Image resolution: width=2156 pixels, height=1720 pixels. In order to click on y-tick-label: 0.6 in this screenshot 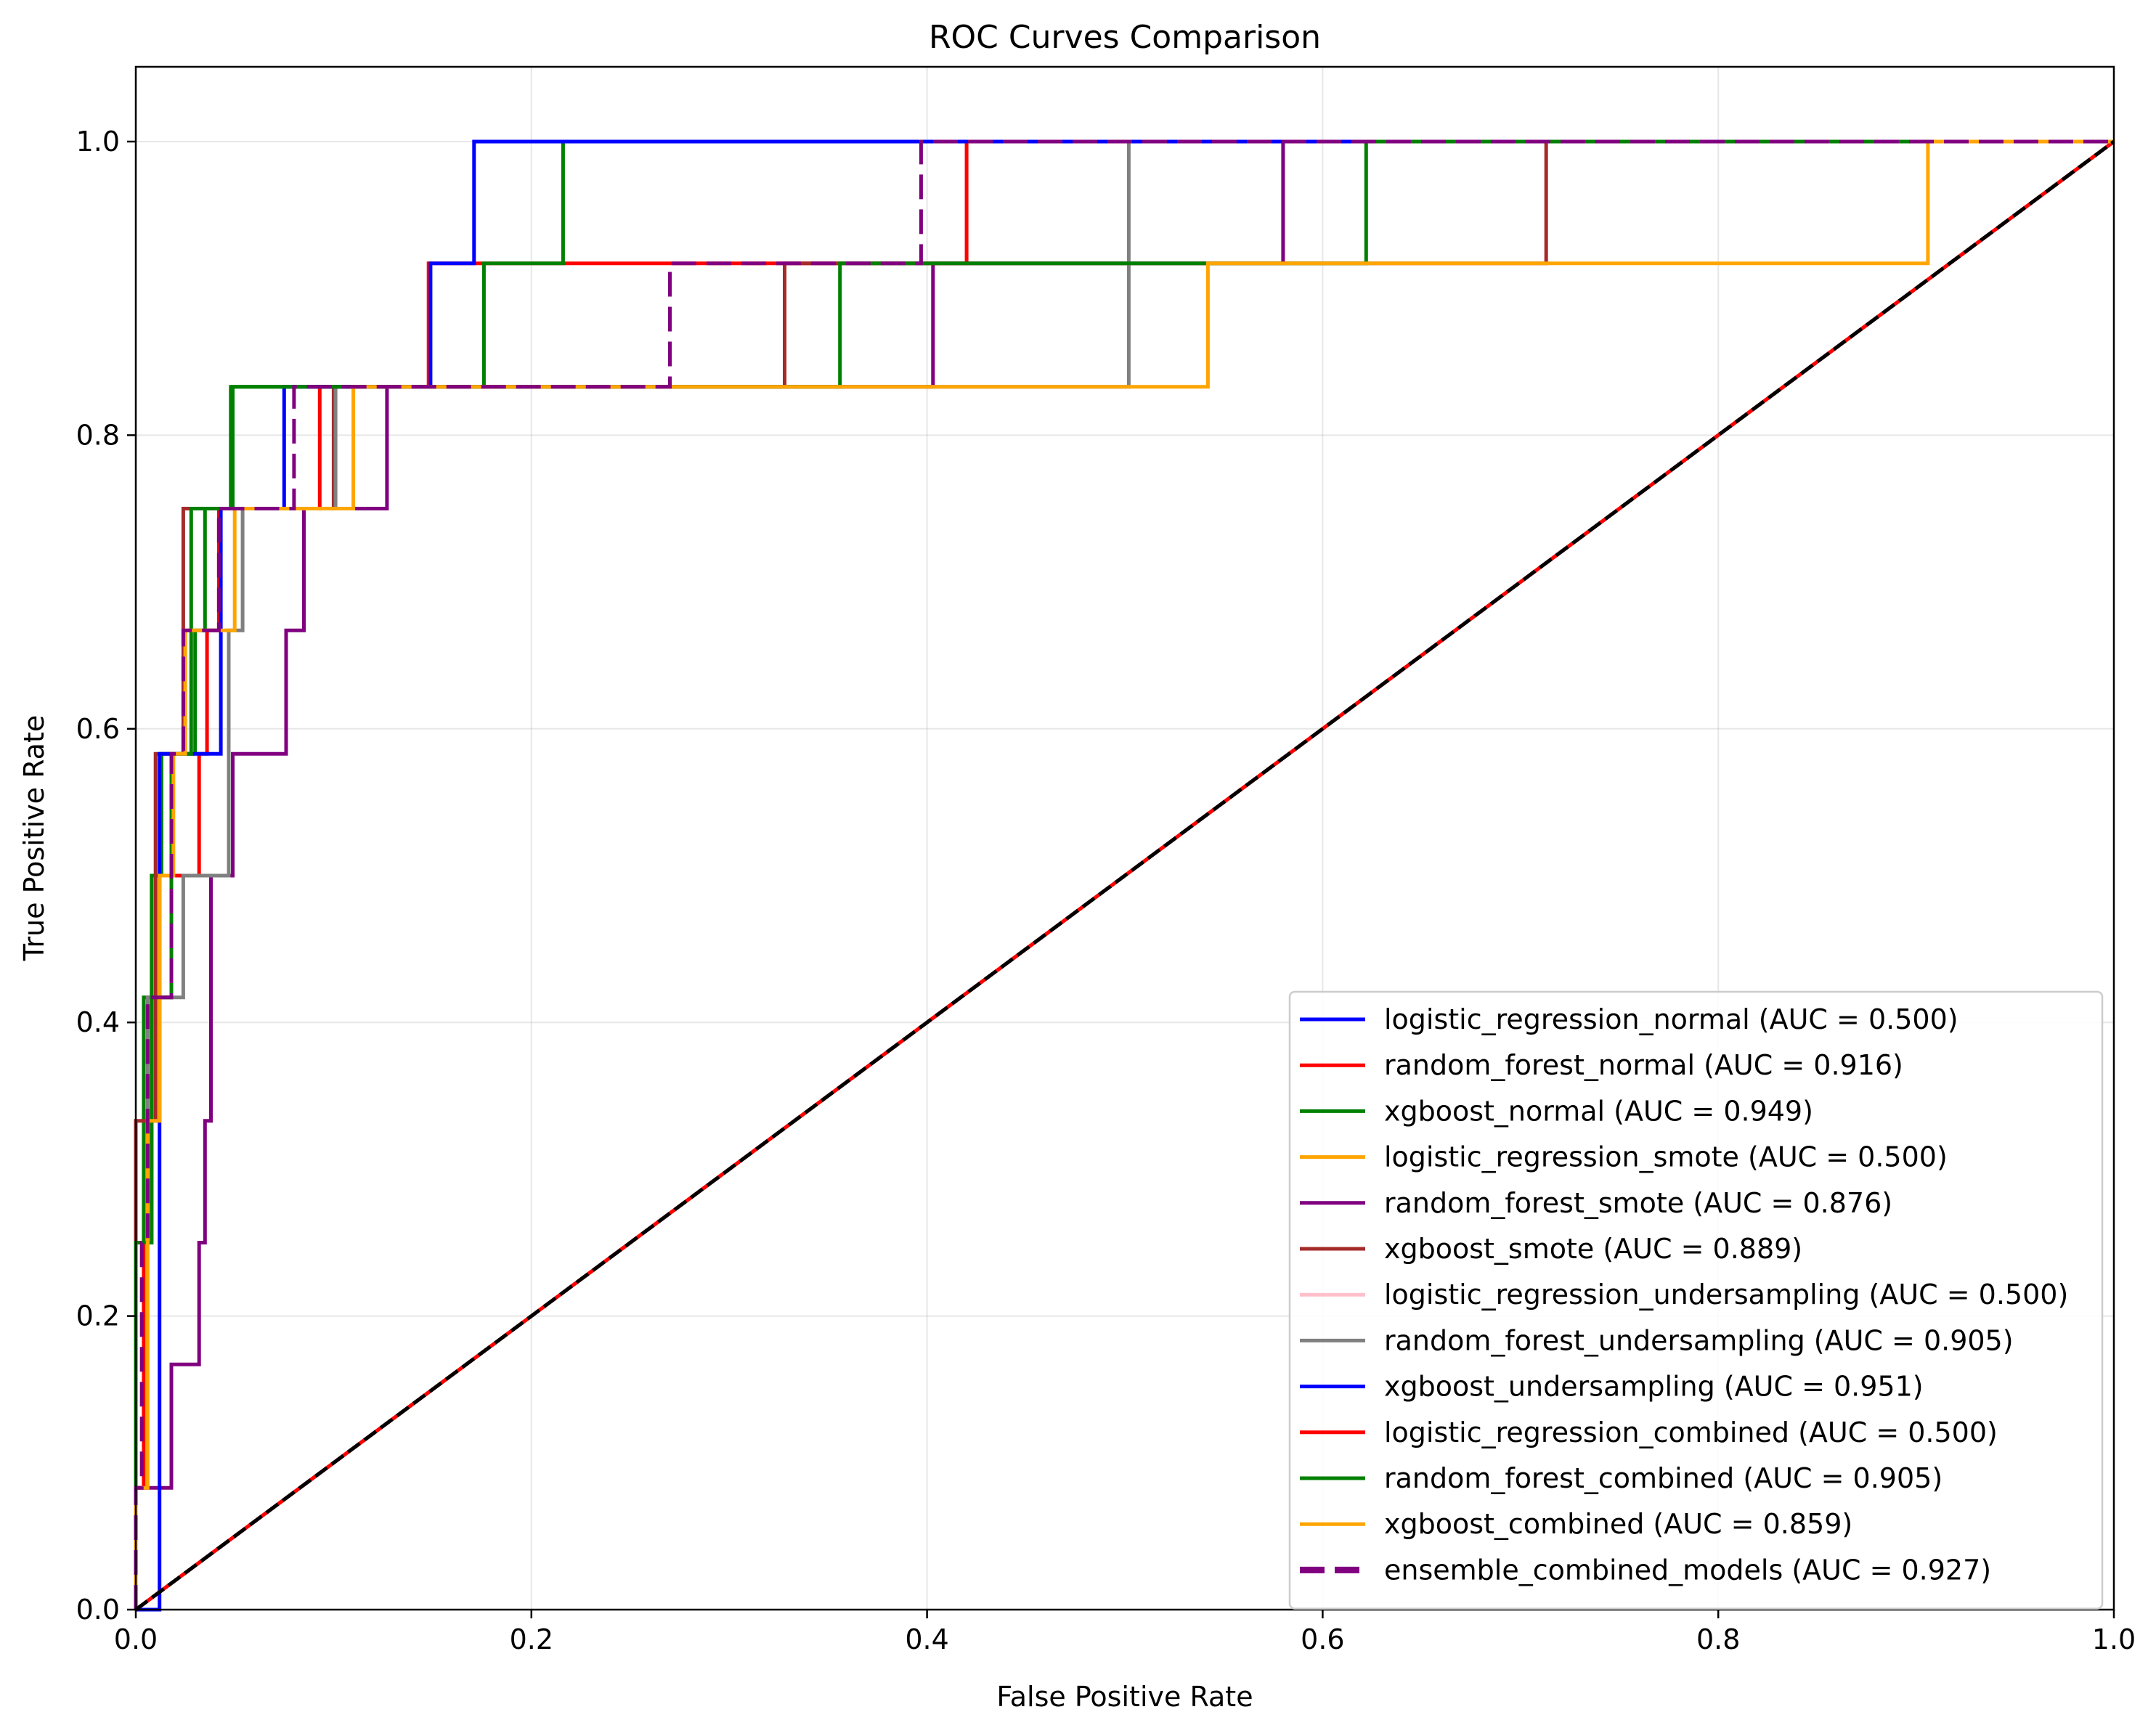, I will do `click(98, 729)`.